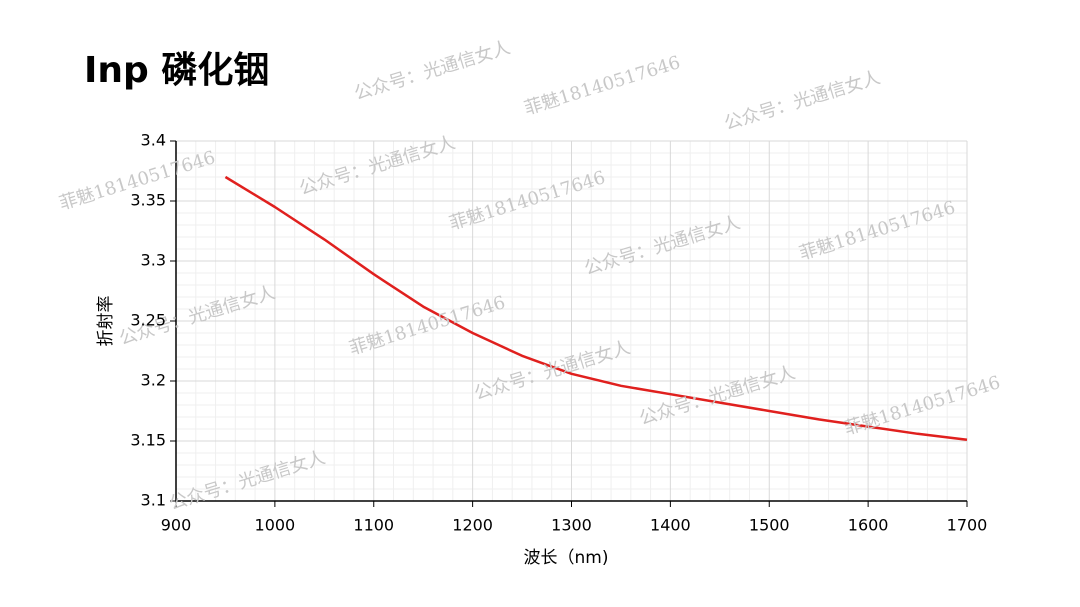 This screenshot has width=1080, height=607. I want to click on y-tick-label: 3.3, so click(153, 260).